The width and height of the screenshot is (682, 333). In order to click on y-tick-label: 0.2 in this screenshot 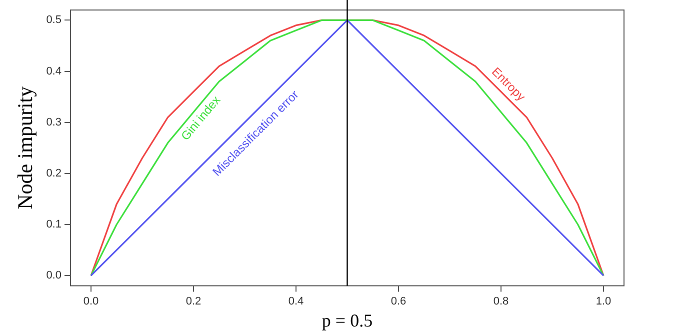, I will do `click(54, 173)`.